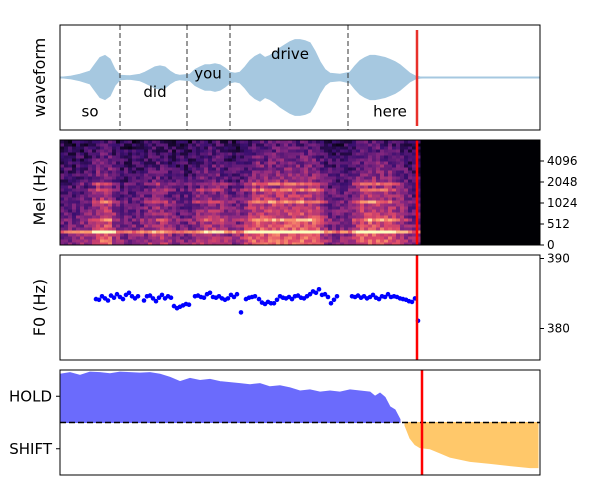 This screenshot has height=500, width=600. Describe the element at coordinates (90, 112) in the screenshot. I see `word-label: so` at that location.